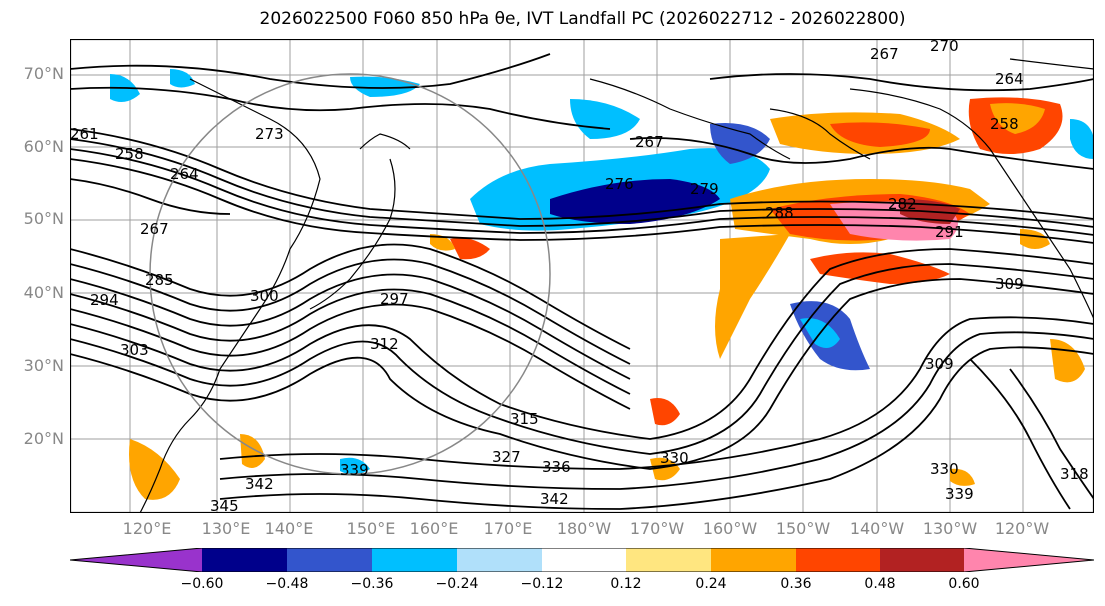  Describe the element at coordinates (880, 584) in the screenshot. I see `colorbar-tick-label: 0.48` at that location.